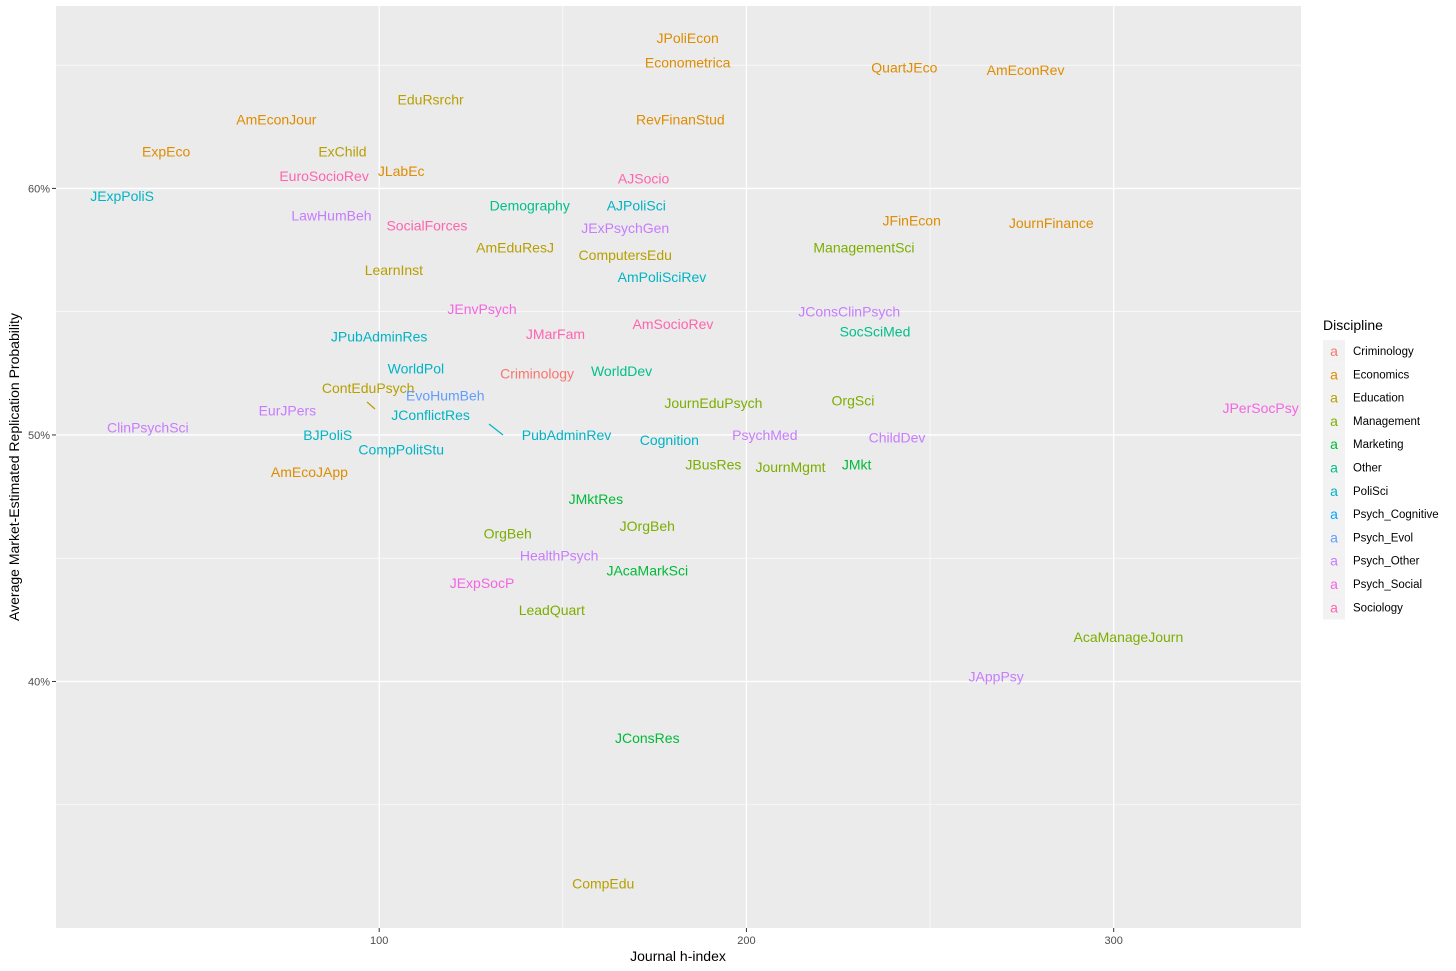 The image size is (1456, 971). I want to click on point-label: JAcaMarkSci, so click(647, 571).